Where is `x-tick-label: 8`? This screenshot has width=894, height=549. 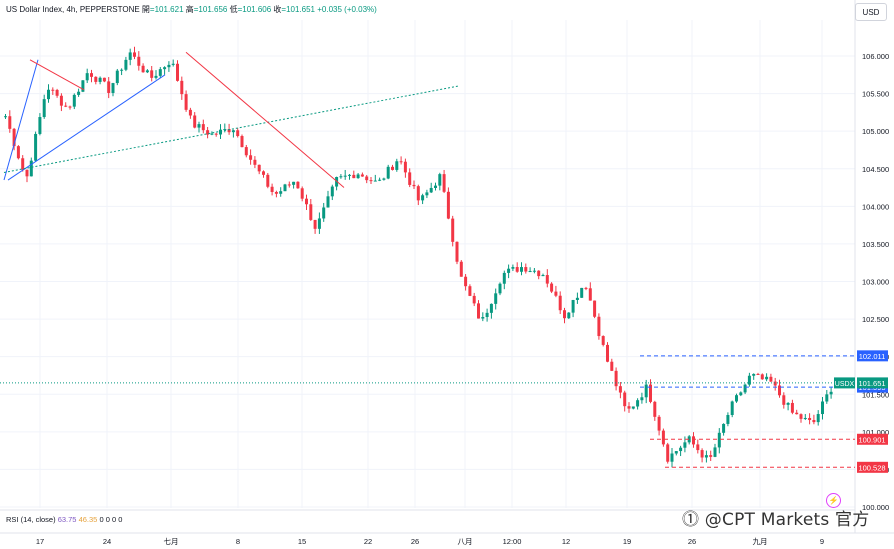
x-tick-label: 8 is located at coordinates (238, 541).